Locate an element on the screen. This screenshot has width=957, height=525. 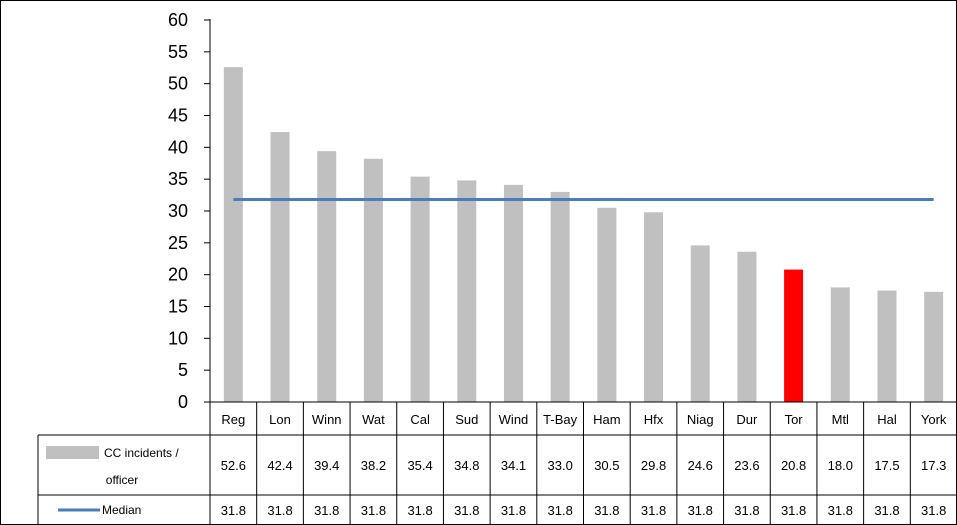
y-tick-label: 15 is located at coordinates (178, 307).